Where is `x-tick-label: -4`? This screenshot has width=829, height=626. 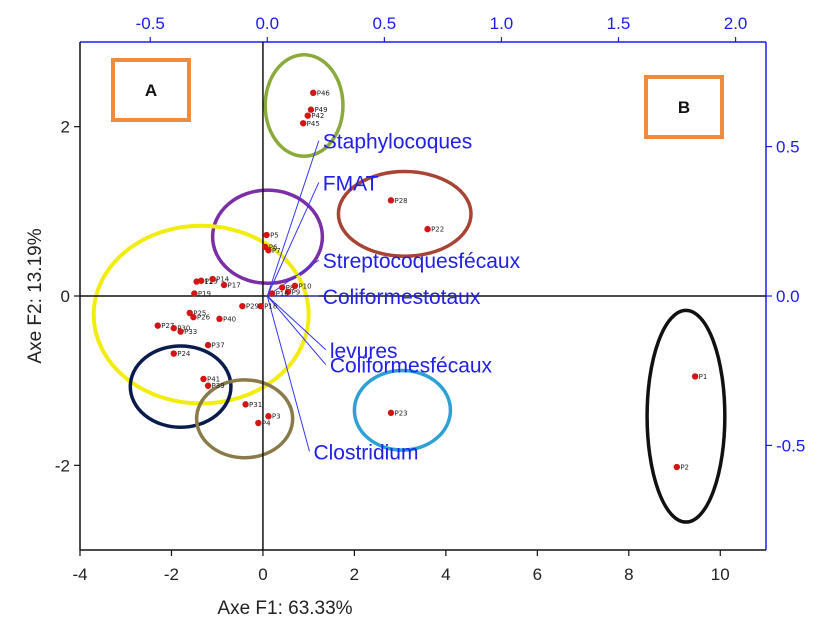 x-tick-label: -4 is located at coordinates (79, 574).